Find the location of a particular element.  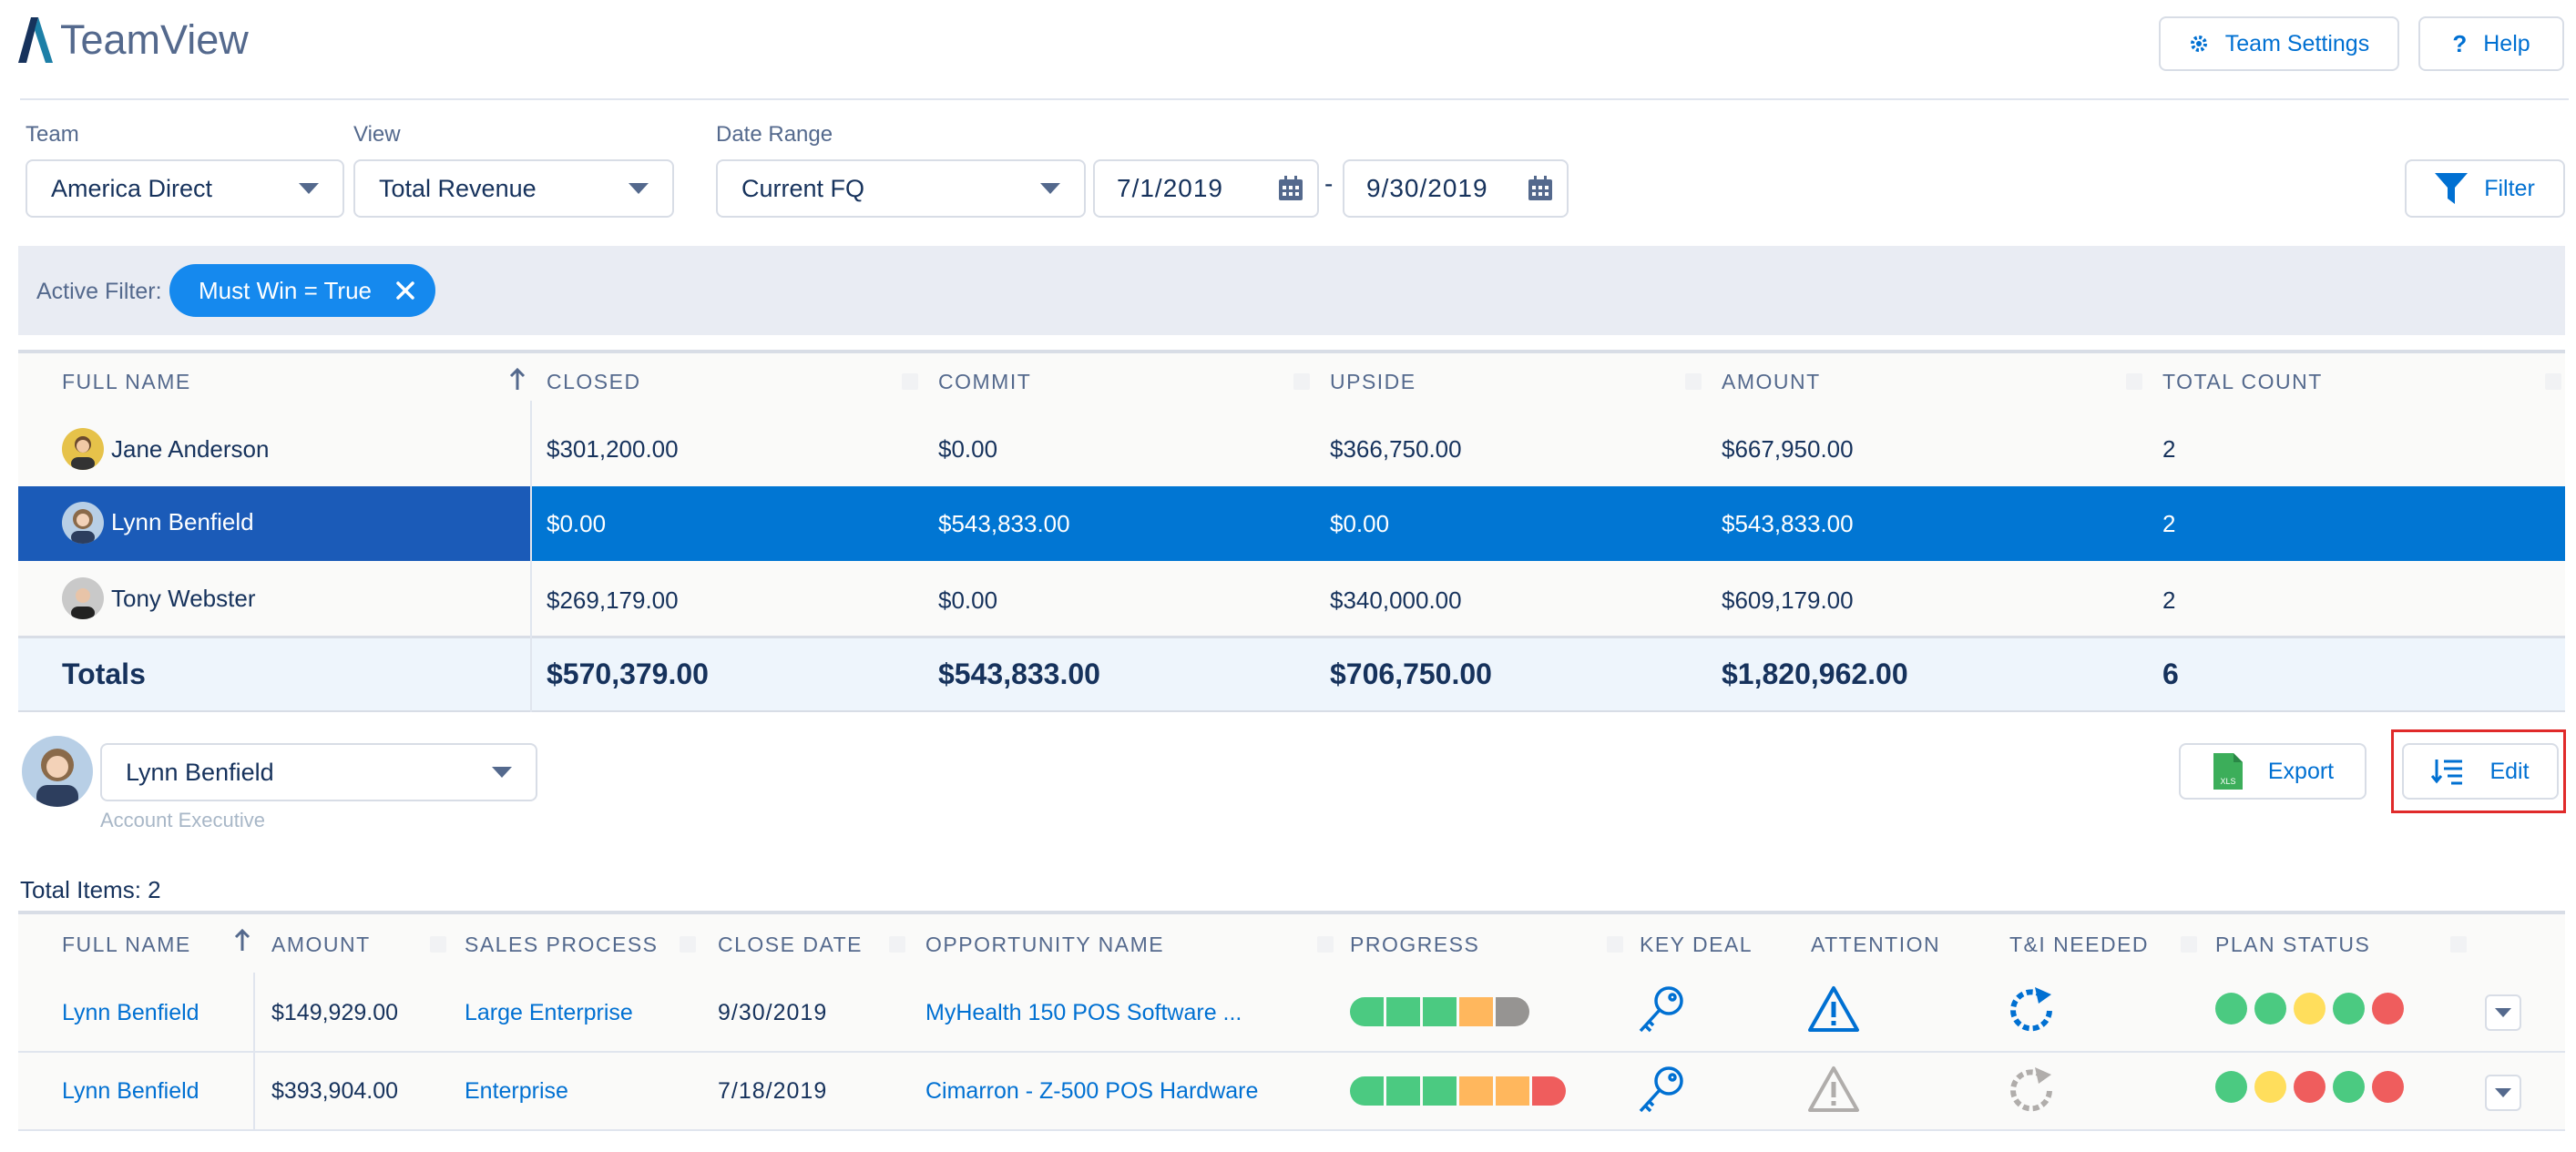

summary-closed: $269,179.00 is located at coordinates (613, 600).